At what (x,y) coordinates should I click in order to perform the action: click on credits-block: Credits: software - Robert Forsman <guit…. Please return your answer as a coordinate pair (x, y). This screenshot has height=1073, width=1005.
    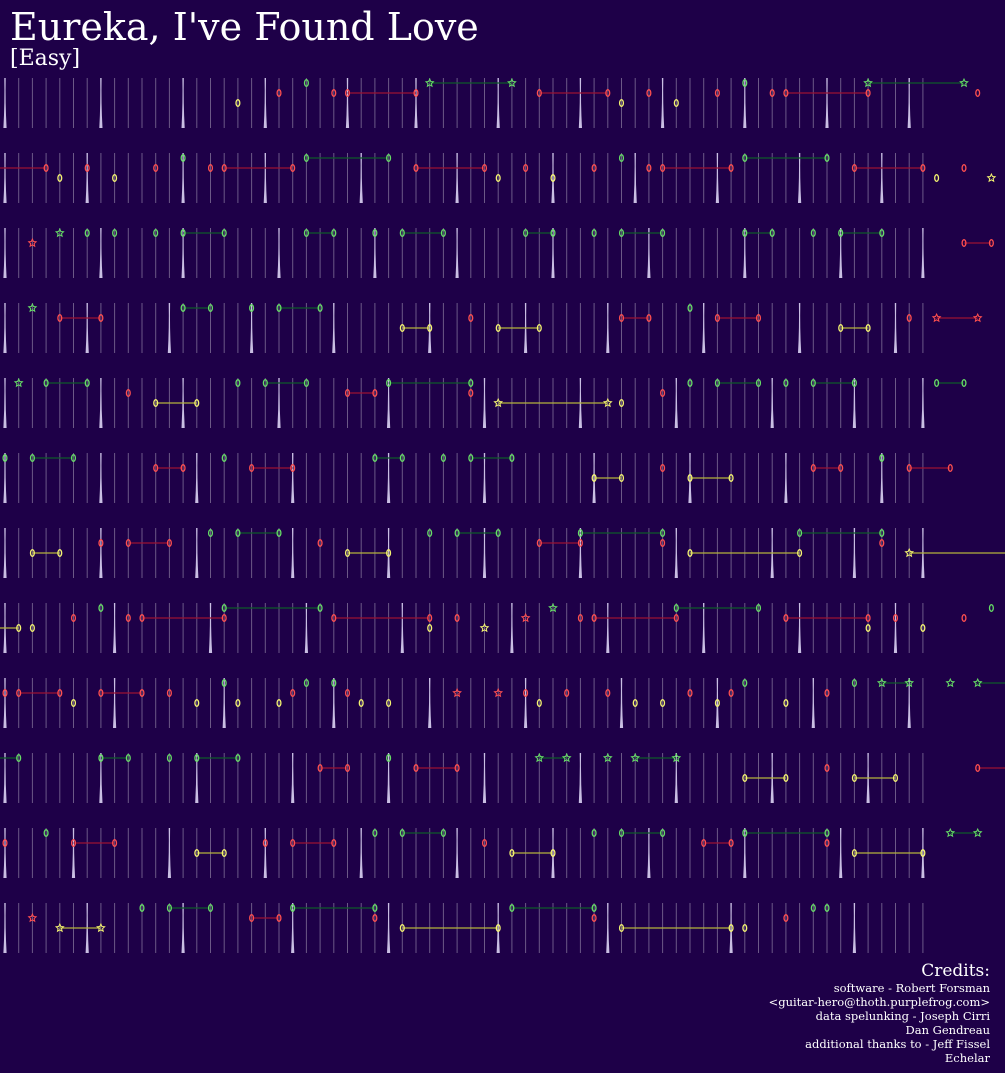
    Looking at the image, I should click on (879, 1012).